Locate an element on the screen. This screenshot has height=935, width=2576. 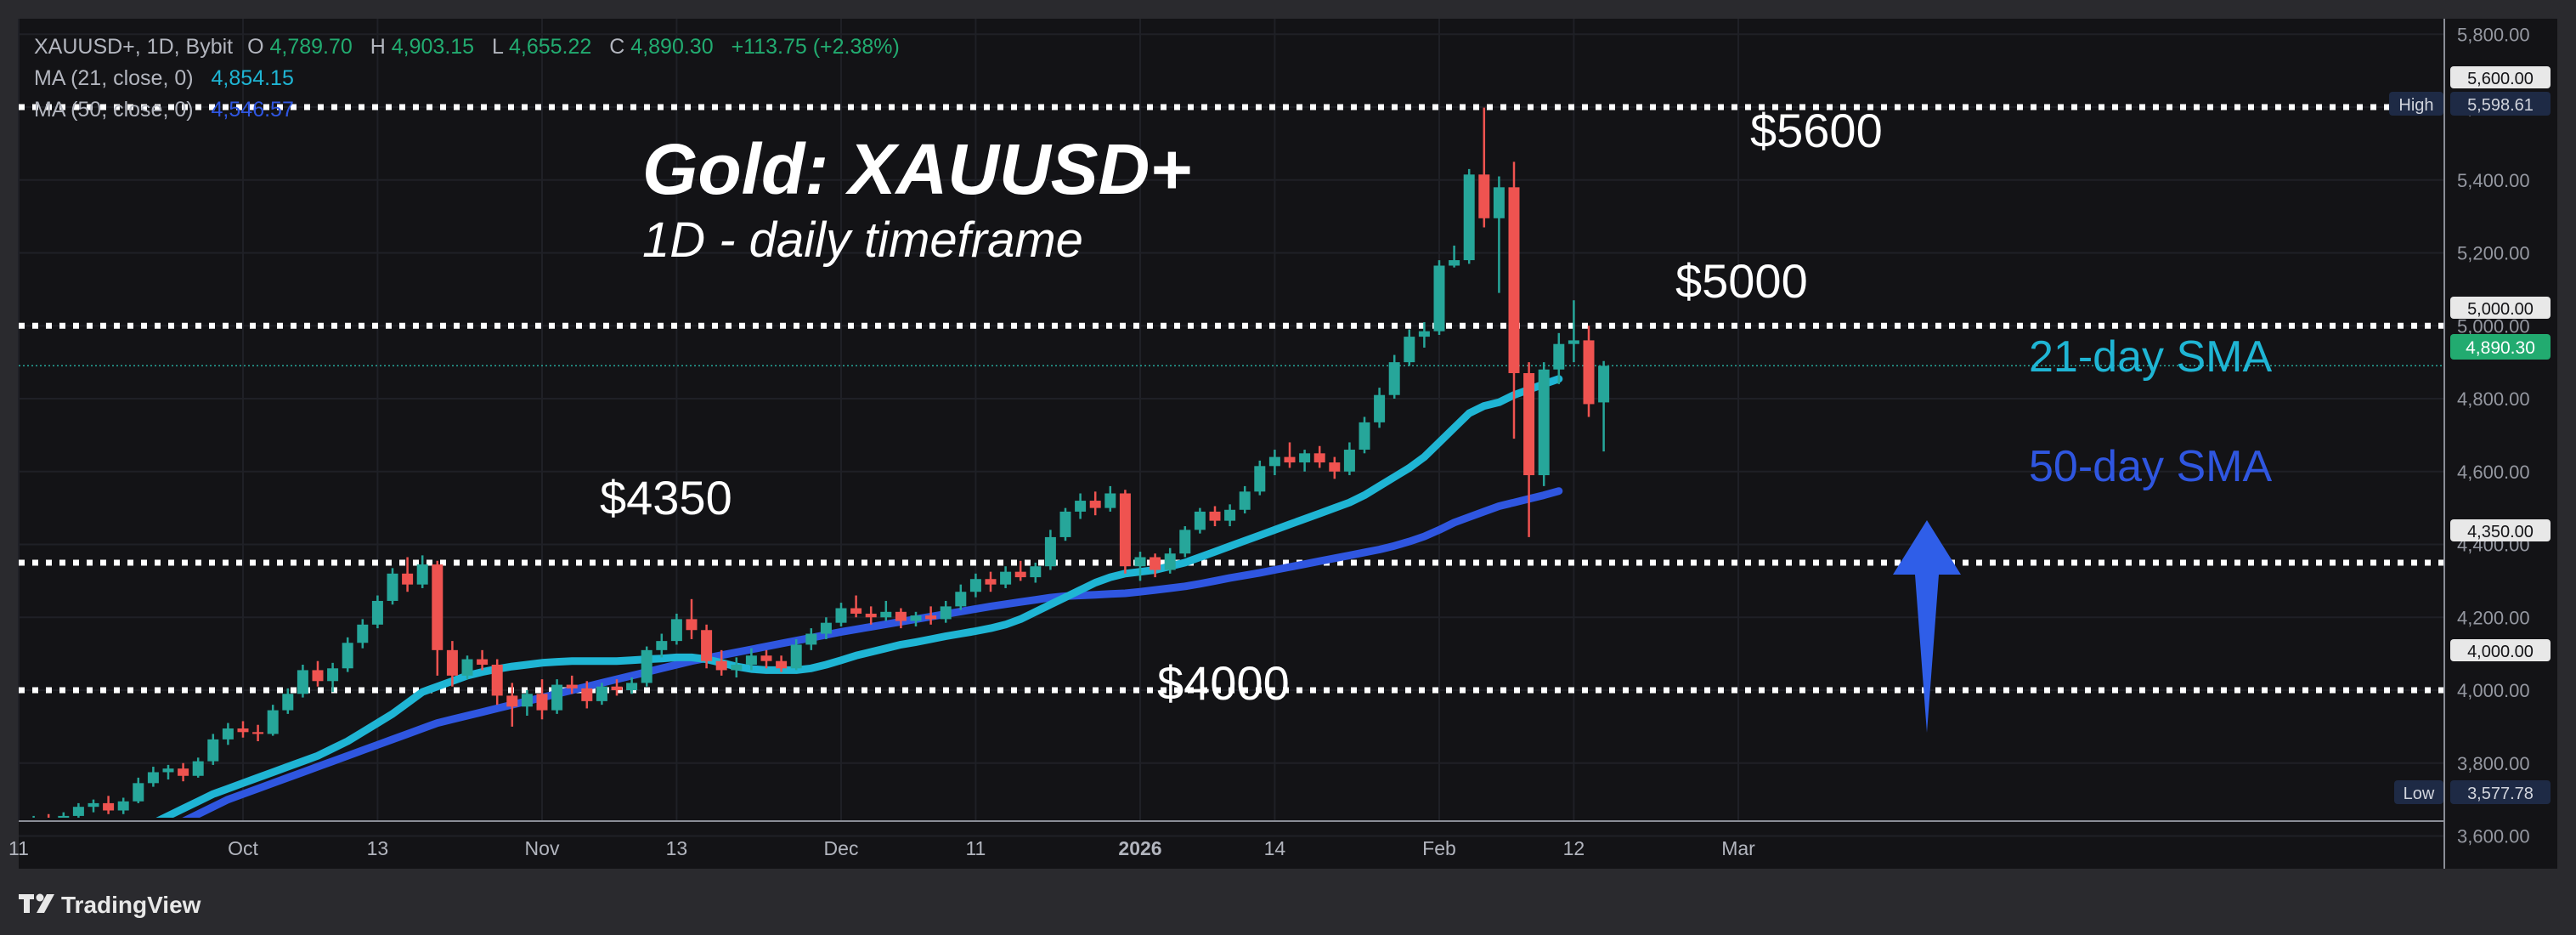
tradingview-logo: TradingView is located at coordinates (110, 905).